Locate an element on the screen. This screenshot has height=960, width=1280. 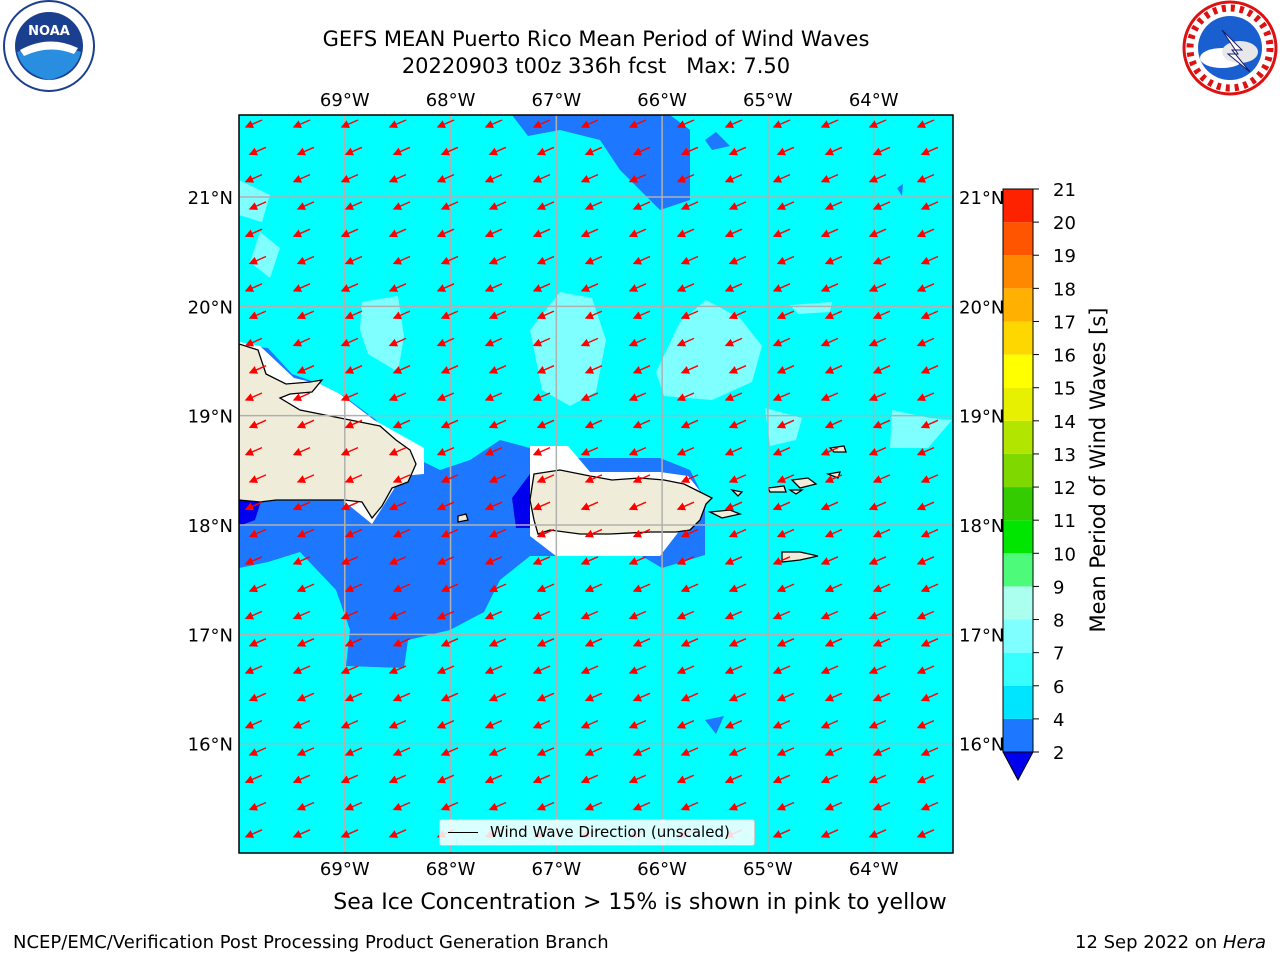
vieques is located at coordinates (725, 514).